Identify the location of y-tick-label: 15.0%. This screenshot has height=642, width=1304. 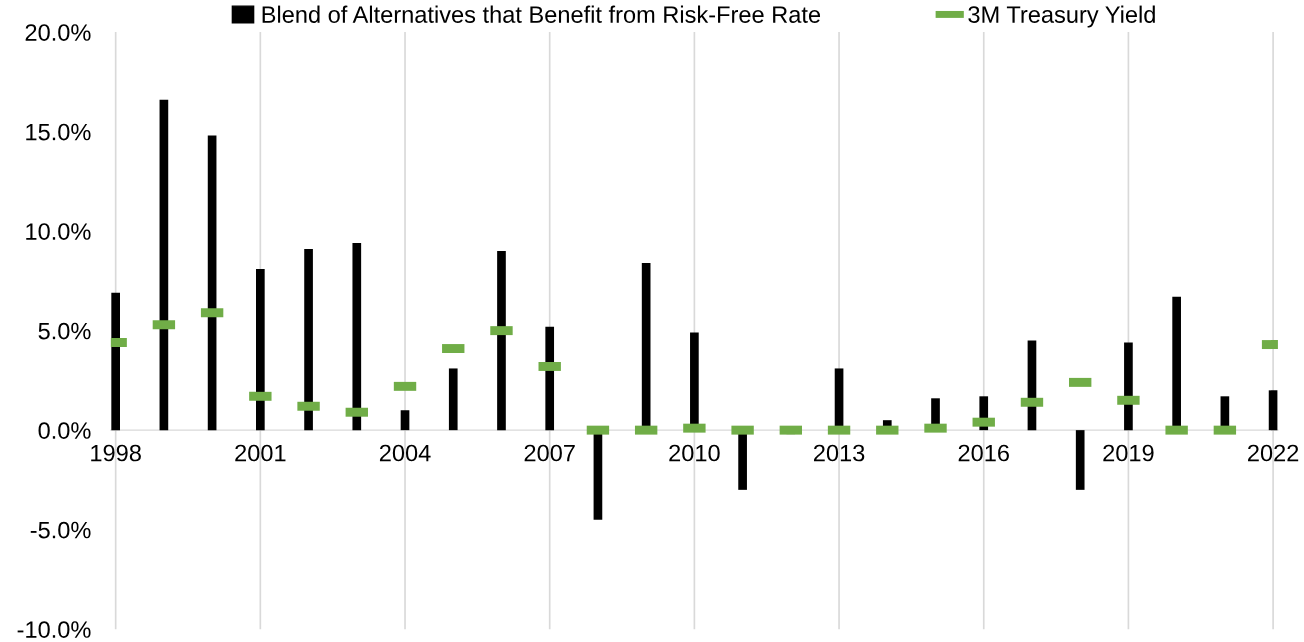
(58, 132).